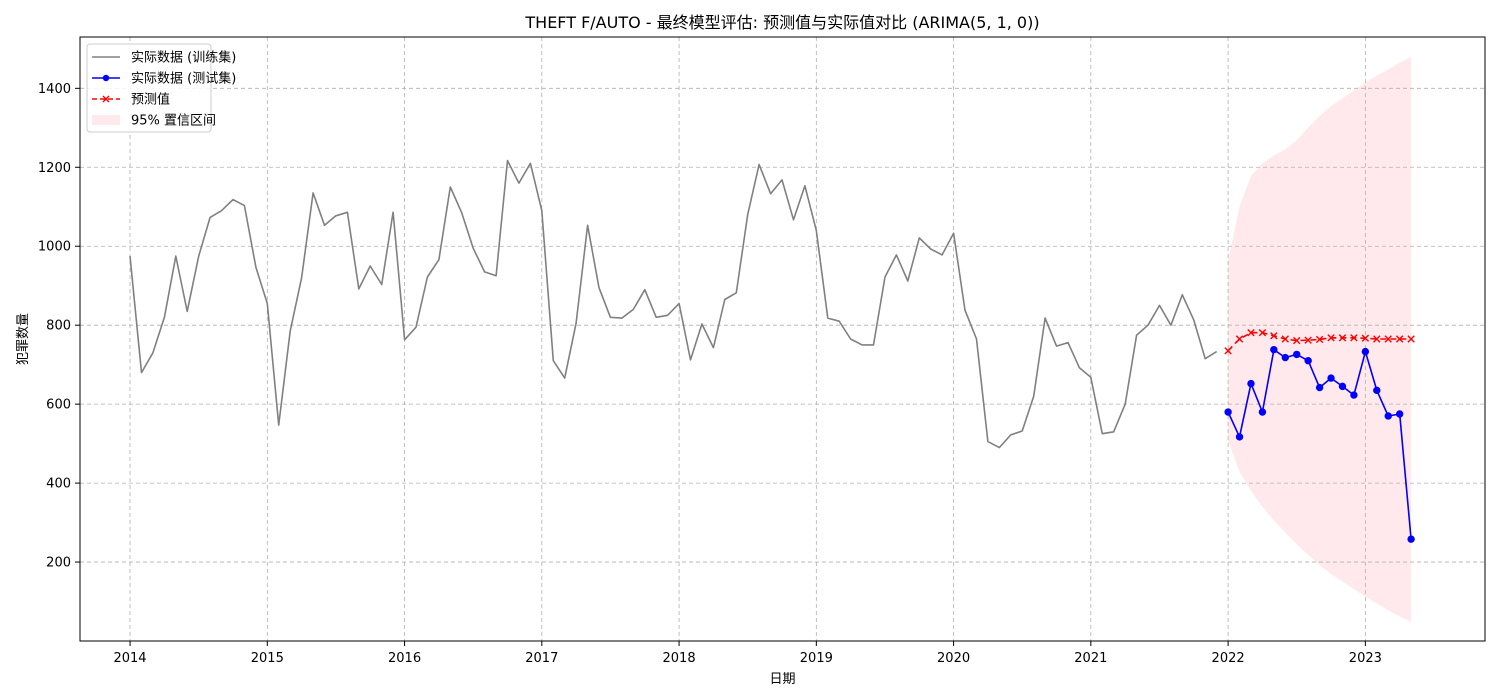 This screenshot has width=1500, height=700. Describe the element at coordinates (173, 121) in the screenshot. I see `legend-label: 95% 置信区间` at that location.